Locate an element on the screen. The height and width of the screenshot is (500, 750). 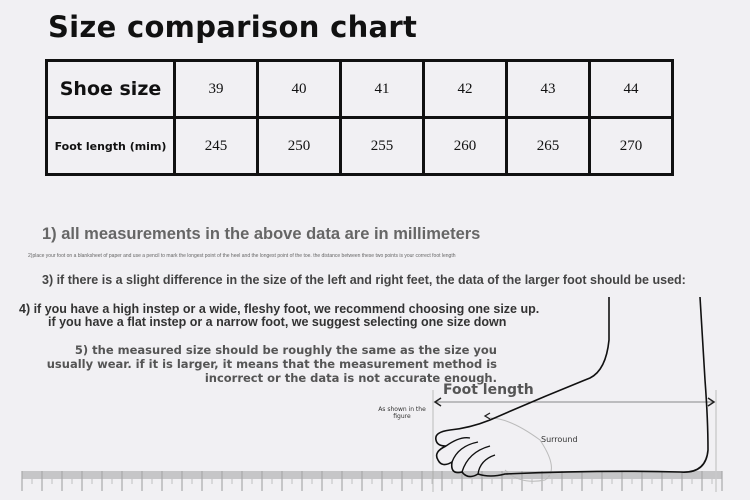
length-cell: 270 is located at coordinates (631, 146).